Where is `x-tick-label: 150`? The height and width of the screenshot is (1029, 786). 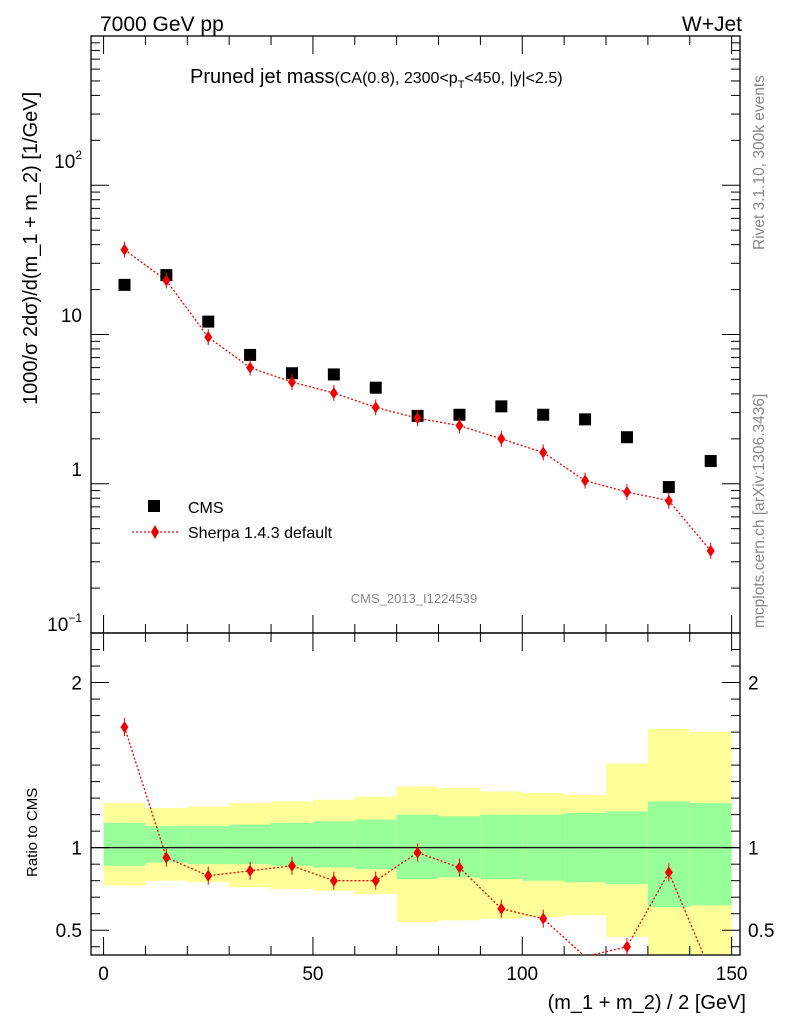 x-tick-label: 150 is located at coordinates (732, 974).